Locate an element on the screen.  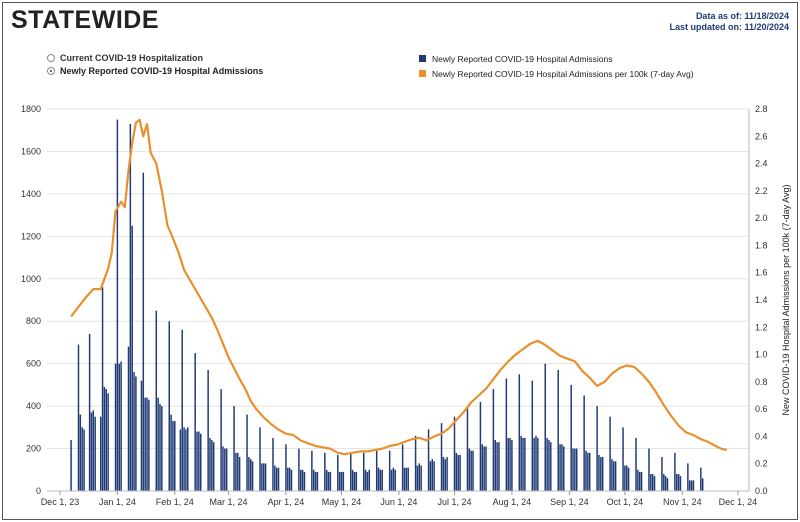
radio-option-current-hospitalization: Current COVID-19 Hospitalization is located at coordinates (155, 57).